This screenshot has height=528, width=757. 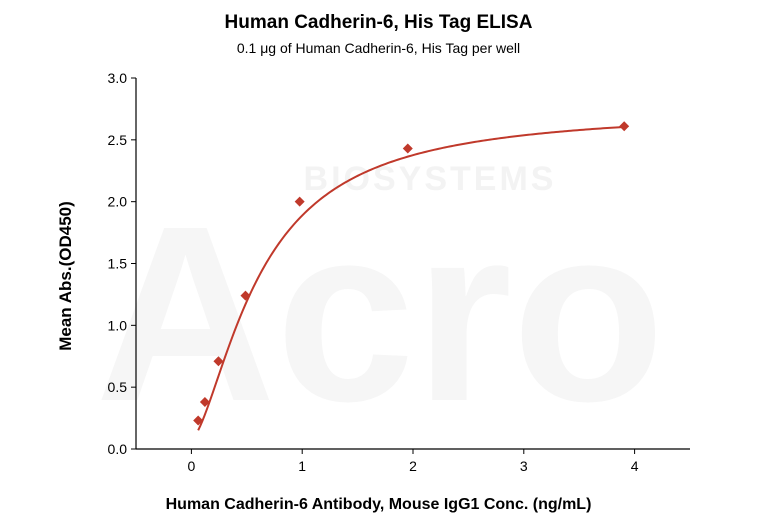 I want to click on chart-title: Human Cadherin-6, His Tag ELISA, so click(x=378, y=22).